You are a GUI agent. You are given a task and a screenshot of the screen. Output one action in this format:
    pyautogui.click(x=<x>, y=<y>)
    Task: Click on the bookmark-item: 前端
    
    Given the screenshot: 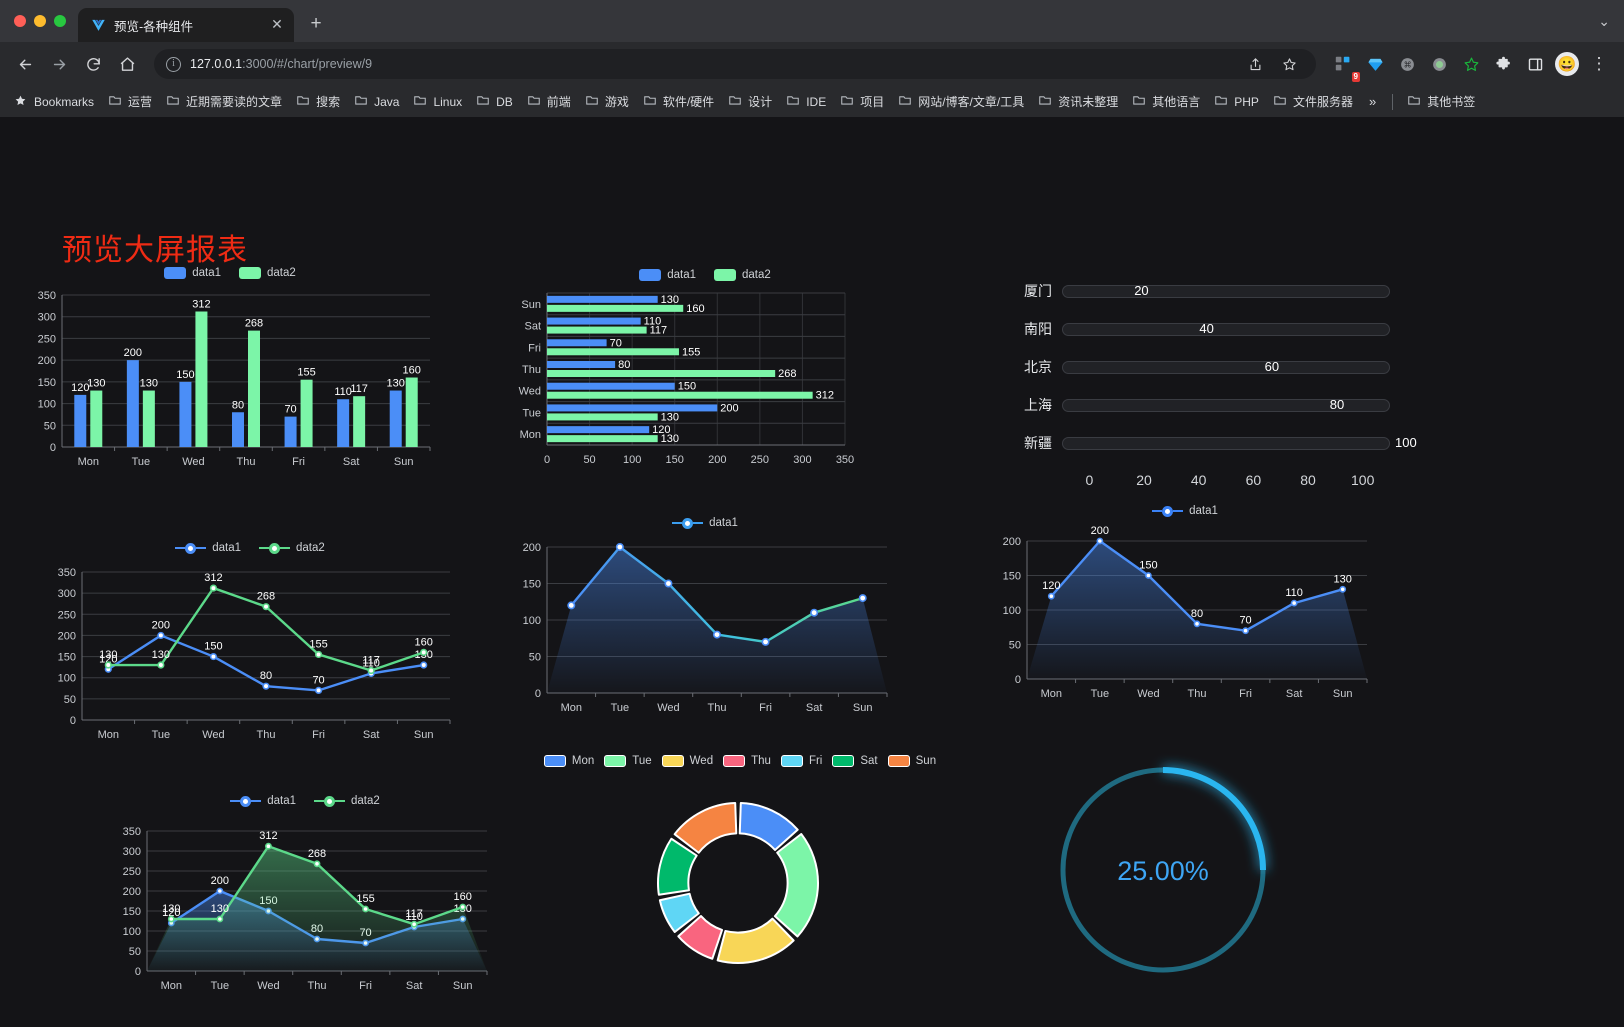 What is the action you would take?
    pyautogui.click(x=549, y=101)
    